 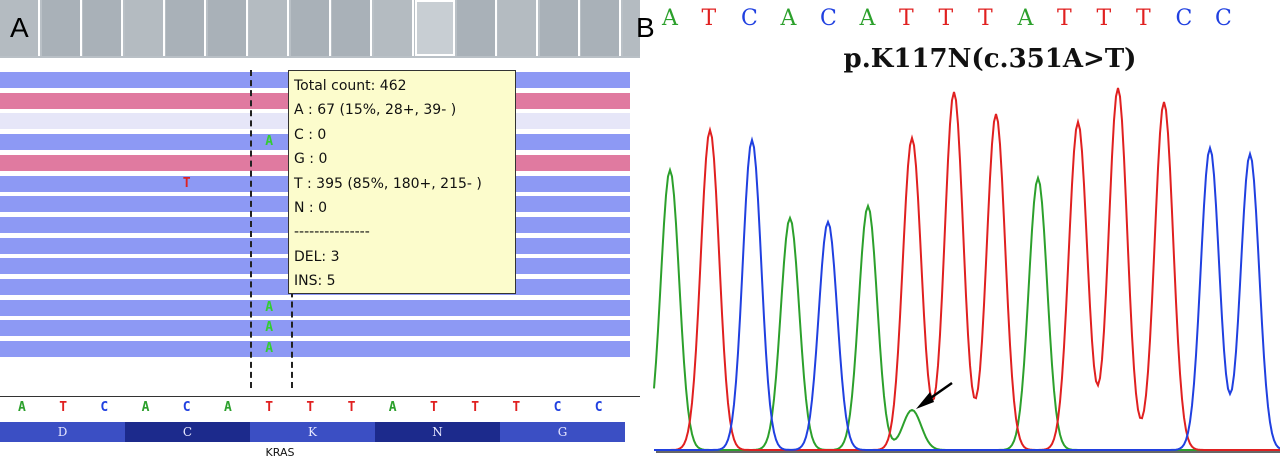 What do you see at coordinates (310, 207) in the screenshot?
I see `tooltip-line: N : 0` at bounding box center [310, 207].